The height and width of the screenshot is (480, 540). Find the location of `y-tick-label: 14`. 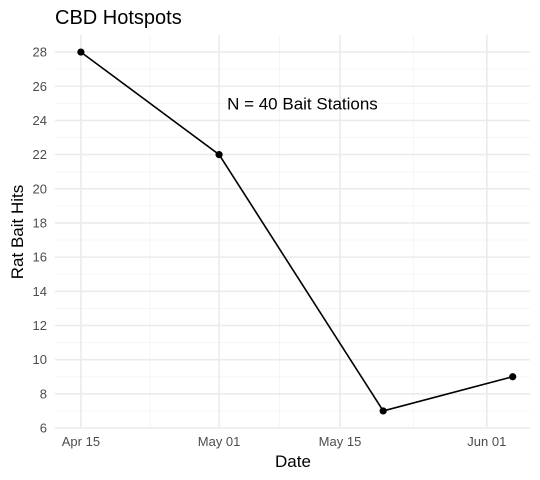

y-tick-label: 14 is located at coordinates (40, 291).